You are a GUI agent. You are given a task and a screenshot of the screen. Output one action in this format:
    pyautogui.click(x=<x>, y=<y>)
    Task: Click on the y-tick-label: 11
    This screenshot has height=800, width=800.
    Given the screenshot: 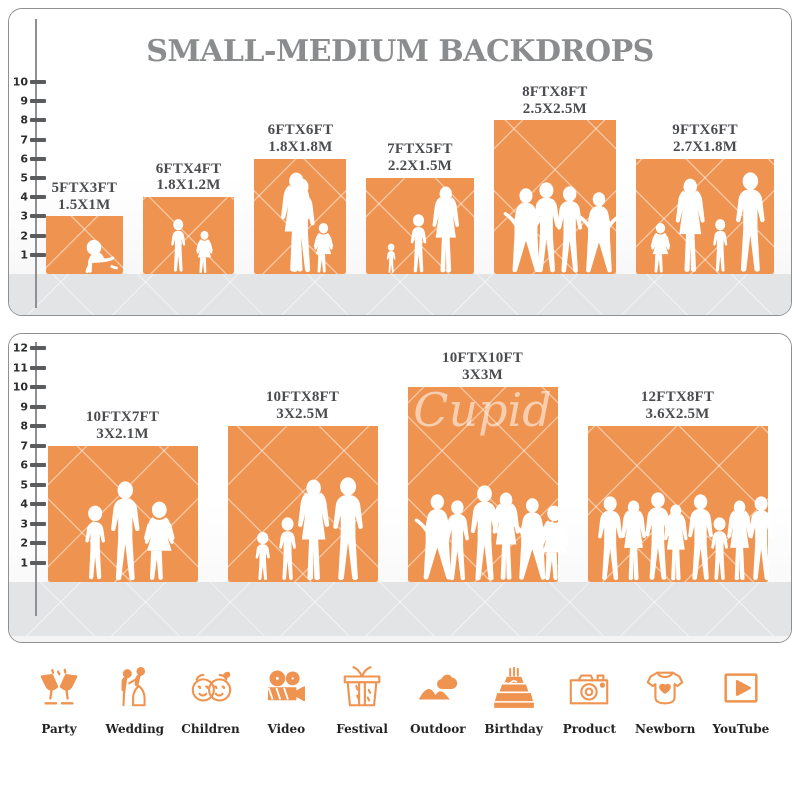 What is the action you would take?
    pyautogui.click(x=20, y=367)
    